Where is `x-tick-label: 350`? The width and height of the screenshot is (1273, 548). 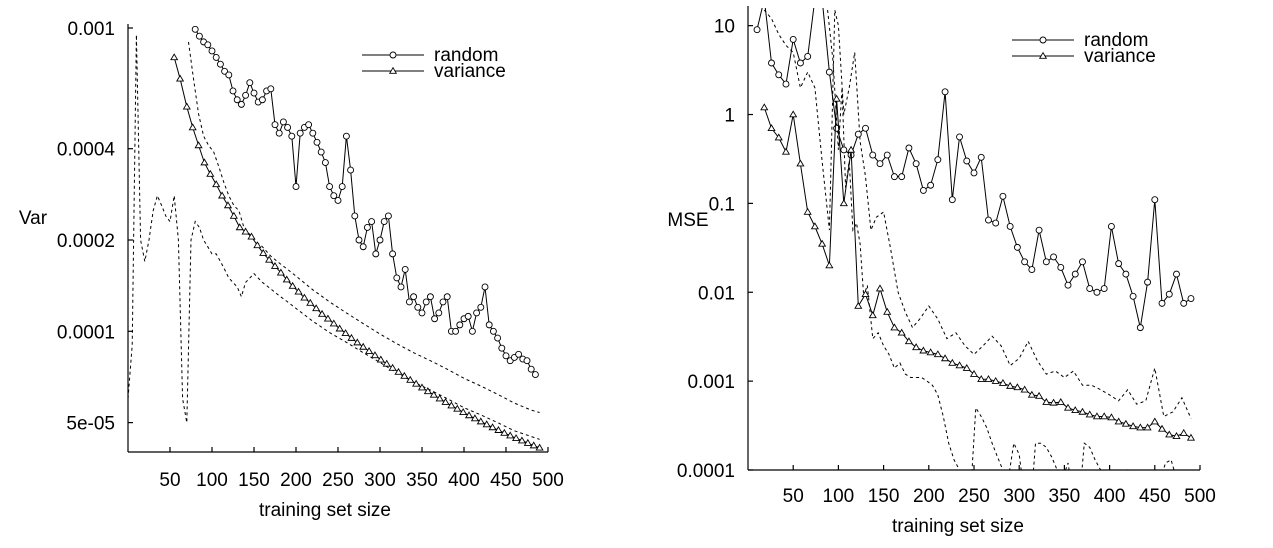
x-tick-label: 350 is located at coordinates (422, 480).